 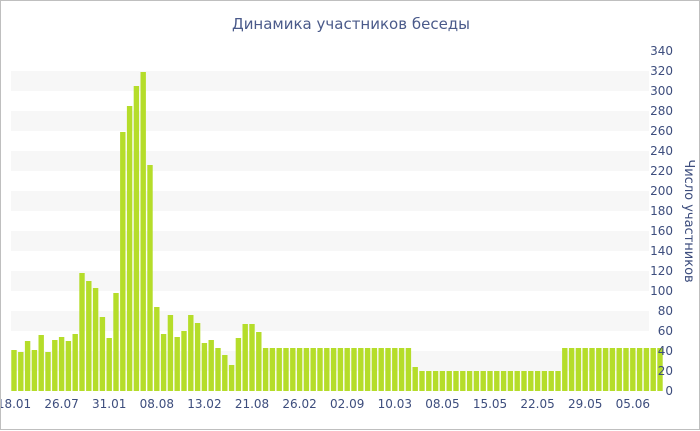 I want to click on x-tick-label: 08.08, so click(x=157, y=404).